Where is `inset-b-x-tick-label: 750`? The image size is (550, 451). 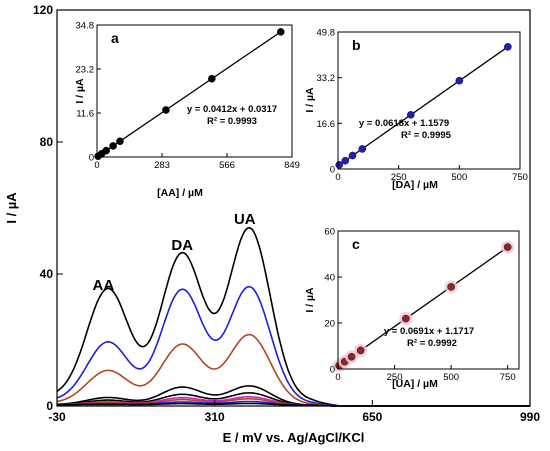 inset-b-x-tick-label: 750 is located at coordinates (520, 177).